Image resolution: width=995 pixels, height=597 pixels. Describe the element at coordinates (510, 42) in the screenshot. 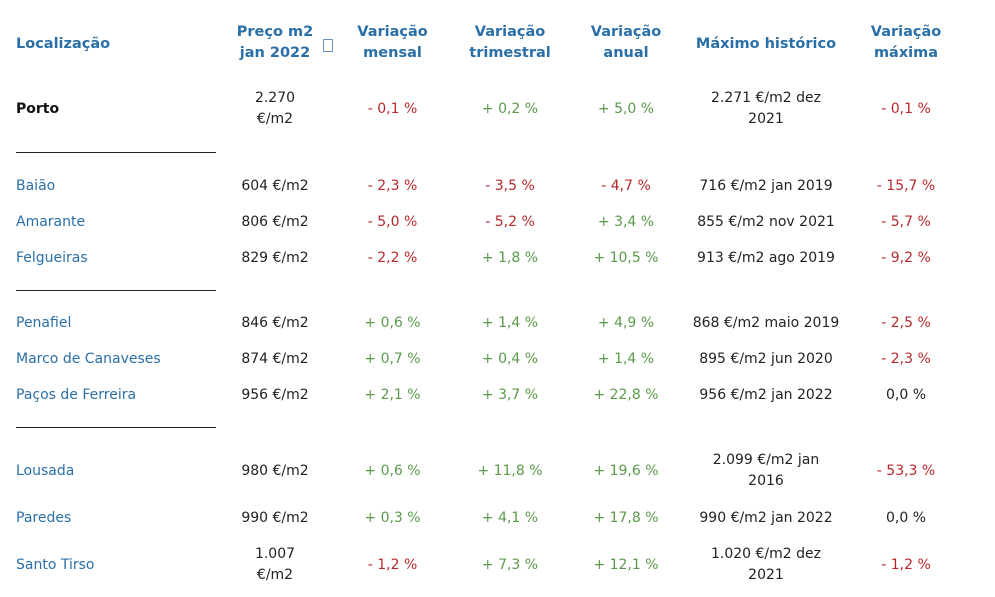

I see `header-quarterly: Variação trimestral` at that location.